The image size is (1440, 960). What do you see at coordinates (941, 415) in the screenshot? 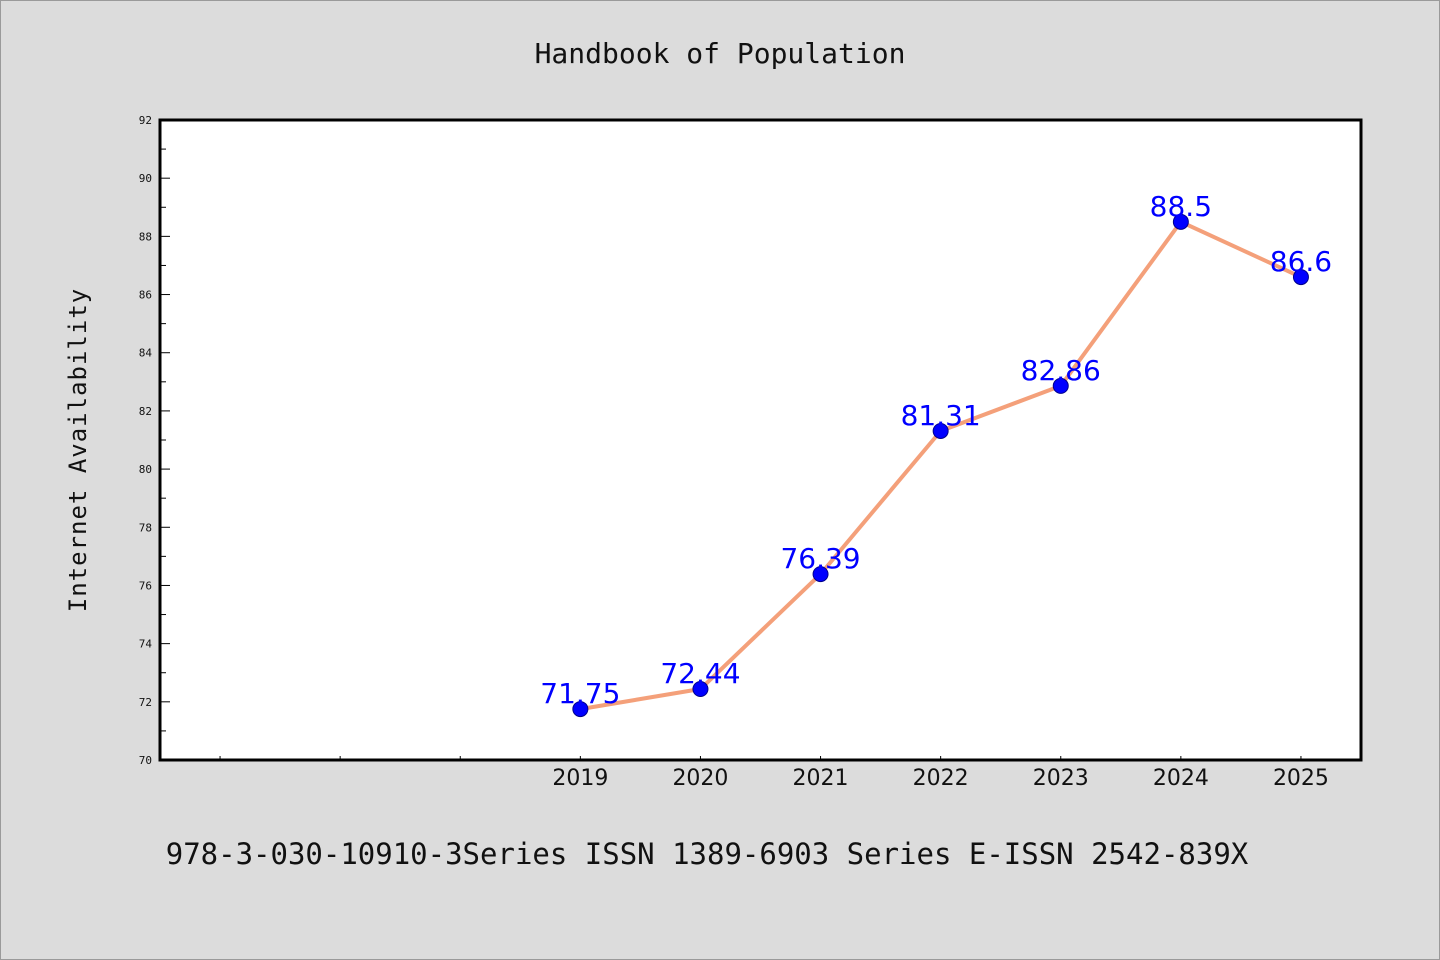
I see `data-label: 81.31` at bounding box center [941, 415].